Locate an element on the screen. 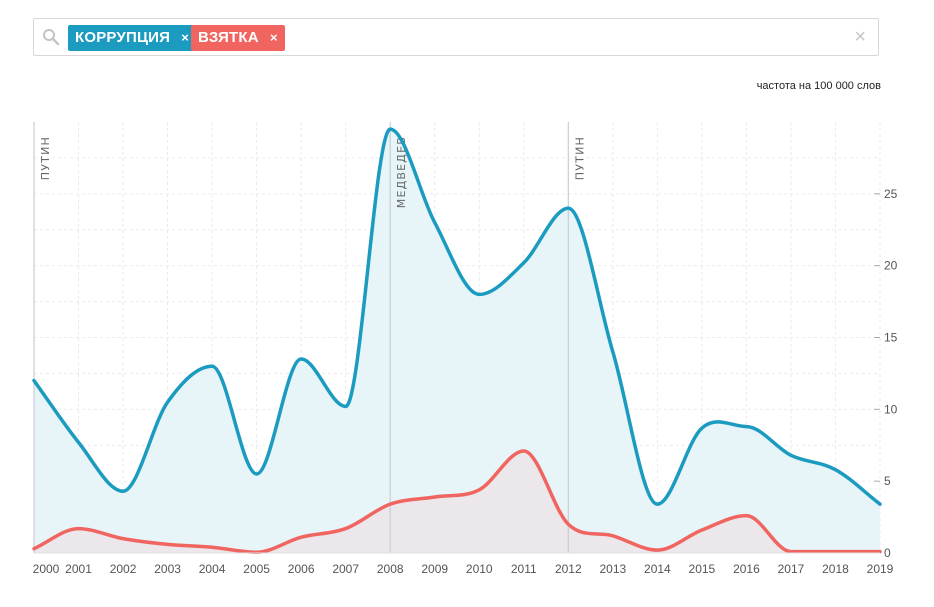 This screenshot has height=607, width=934. x-tick-label: 2010 is located at coordinates (479, 569).